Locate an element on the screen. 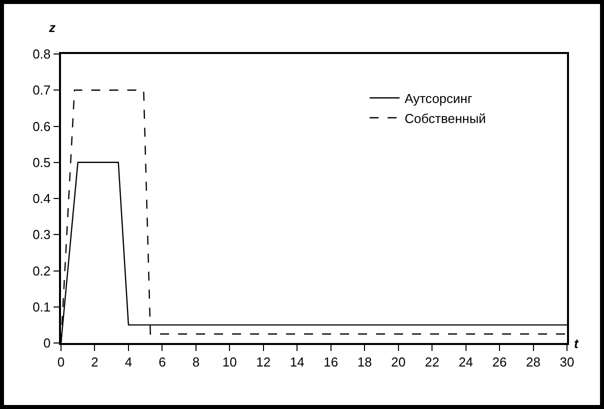 The height and width of the screenshot is (409, 604). x-tick-label: 4 is located at coordinates (128, 362).